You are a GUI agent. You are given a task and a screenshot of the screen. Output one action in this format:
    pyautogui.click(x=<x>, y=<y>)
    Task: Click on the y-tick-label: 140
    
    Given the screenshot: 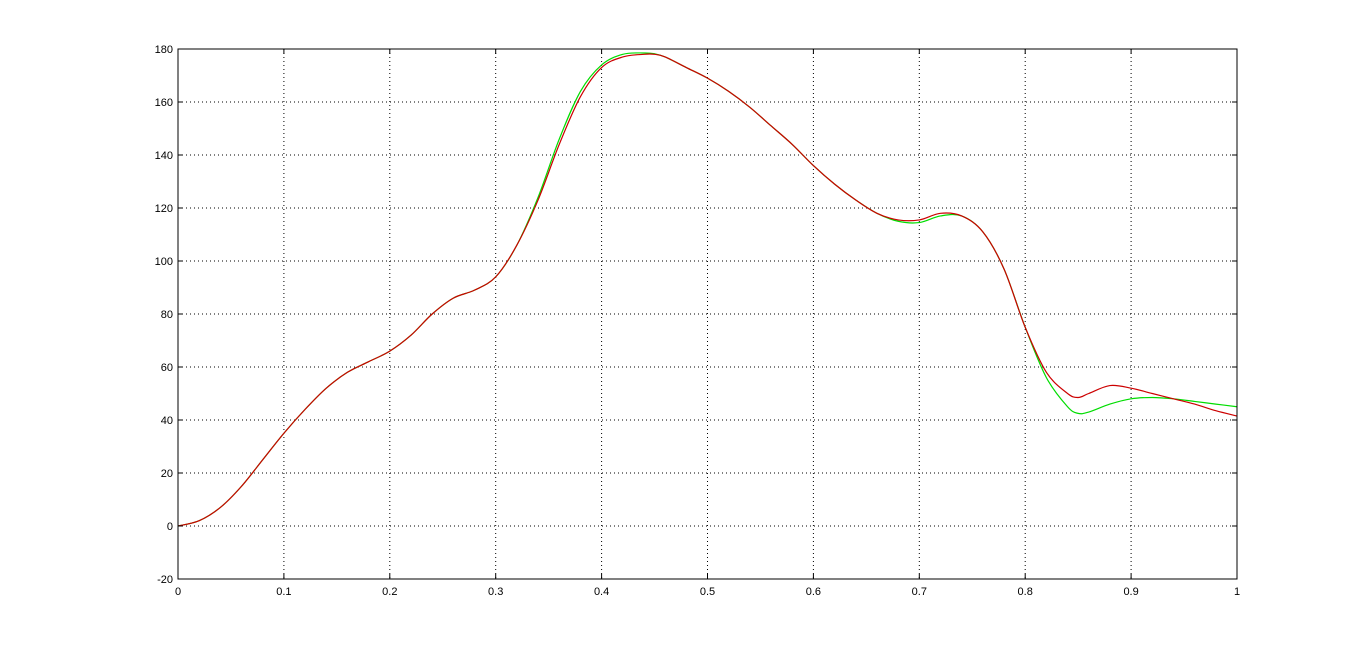 What is the action you would take?
    pyautogui.click(x=164, y=156)
    